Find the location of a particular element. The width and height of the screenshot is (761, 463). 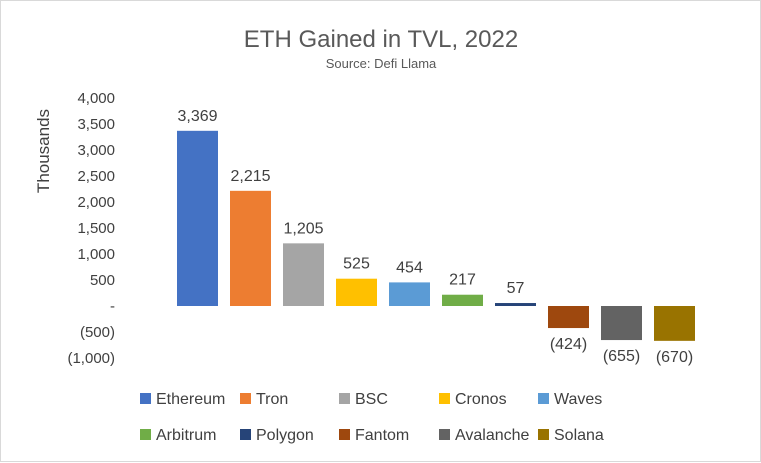

legend-label-cronos: Cronos is located at coordinates (481, 399).